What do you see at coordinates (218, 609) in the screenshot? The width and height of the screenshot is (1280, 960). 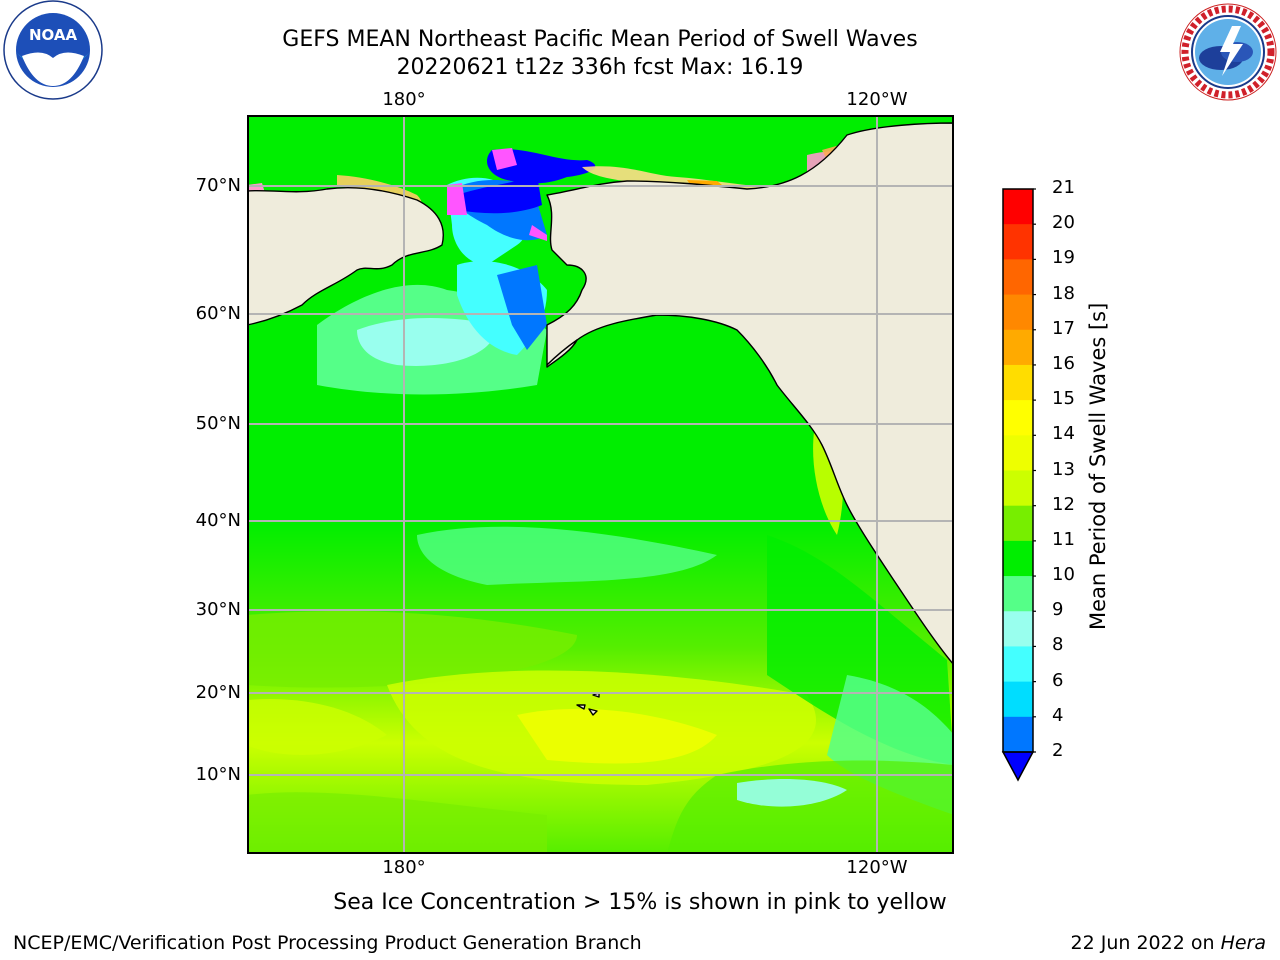 I see `lat-label-30n: 30°N` at bounding box center [218, 609].